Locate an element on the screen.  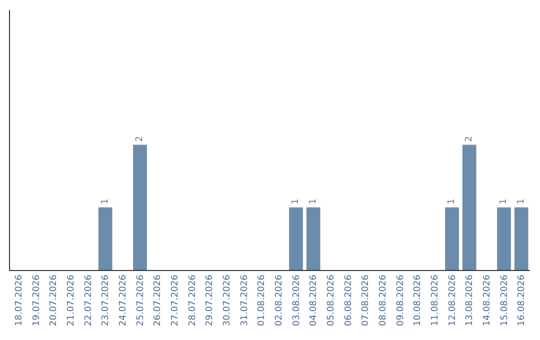
x-tick-label: 31.07.2026 is located at coordinates (245, 300).